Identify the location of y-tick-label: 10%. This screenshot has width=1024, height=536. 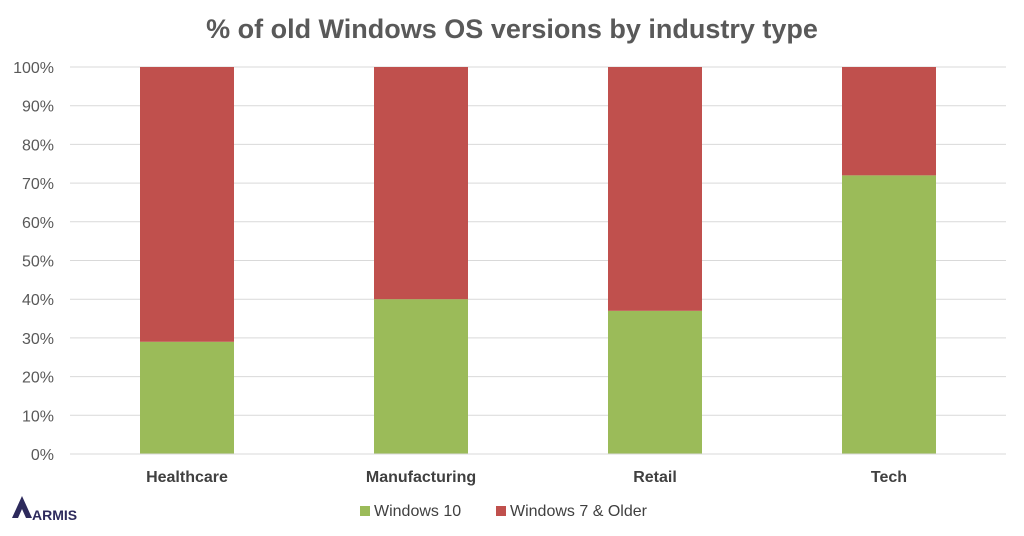
(38, 416).